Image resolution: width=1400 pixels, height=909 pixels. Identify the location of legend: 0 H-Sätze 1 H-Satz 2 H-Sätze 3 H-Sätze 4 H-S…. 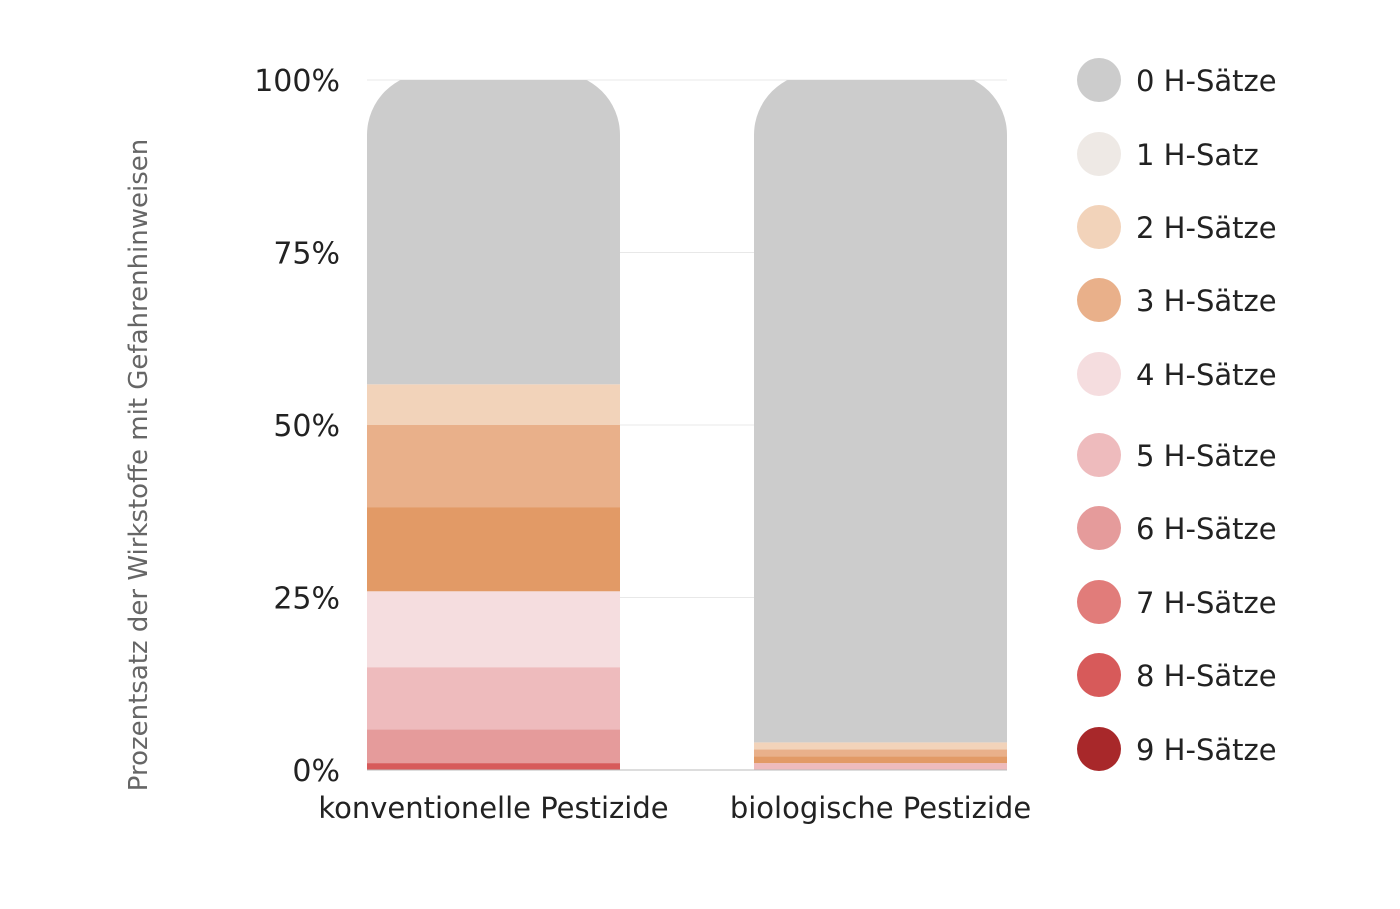
(1177, 414).